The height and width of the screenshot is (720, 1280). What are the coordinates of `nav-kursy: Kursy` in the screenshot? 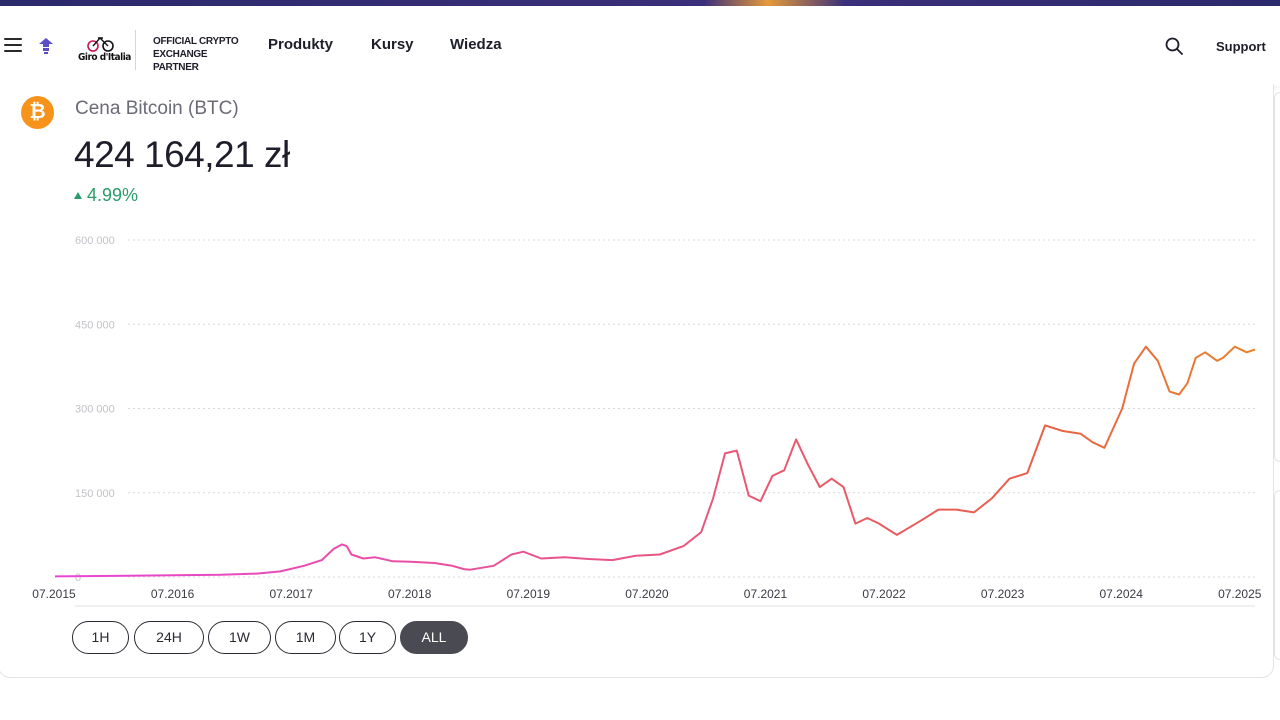 It's located at (392, 44).